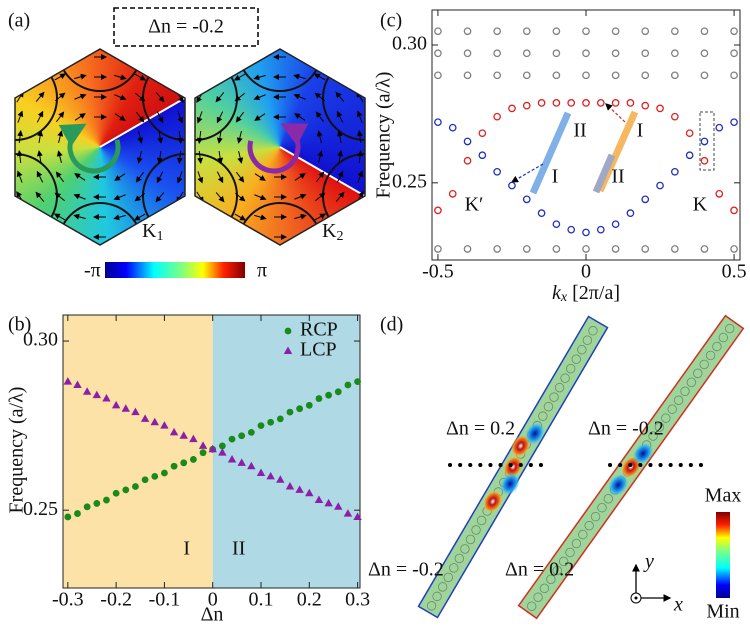 The image size is (750, 626). What do you see at coordinates (261, 600) in the screenshot?
I see `x-tick-label: 0.1` at bounding box center [261, 600].